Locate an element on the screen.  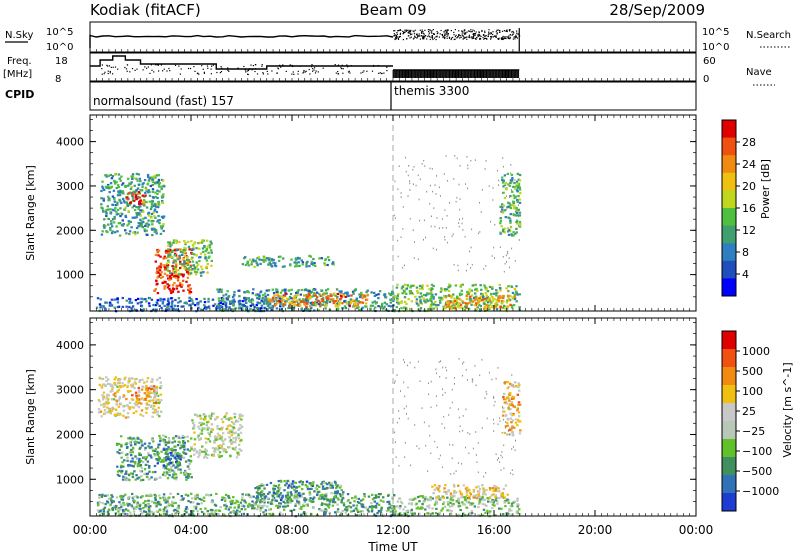
colorbar-tick-label: 16 is located at coordinates (749, 208).